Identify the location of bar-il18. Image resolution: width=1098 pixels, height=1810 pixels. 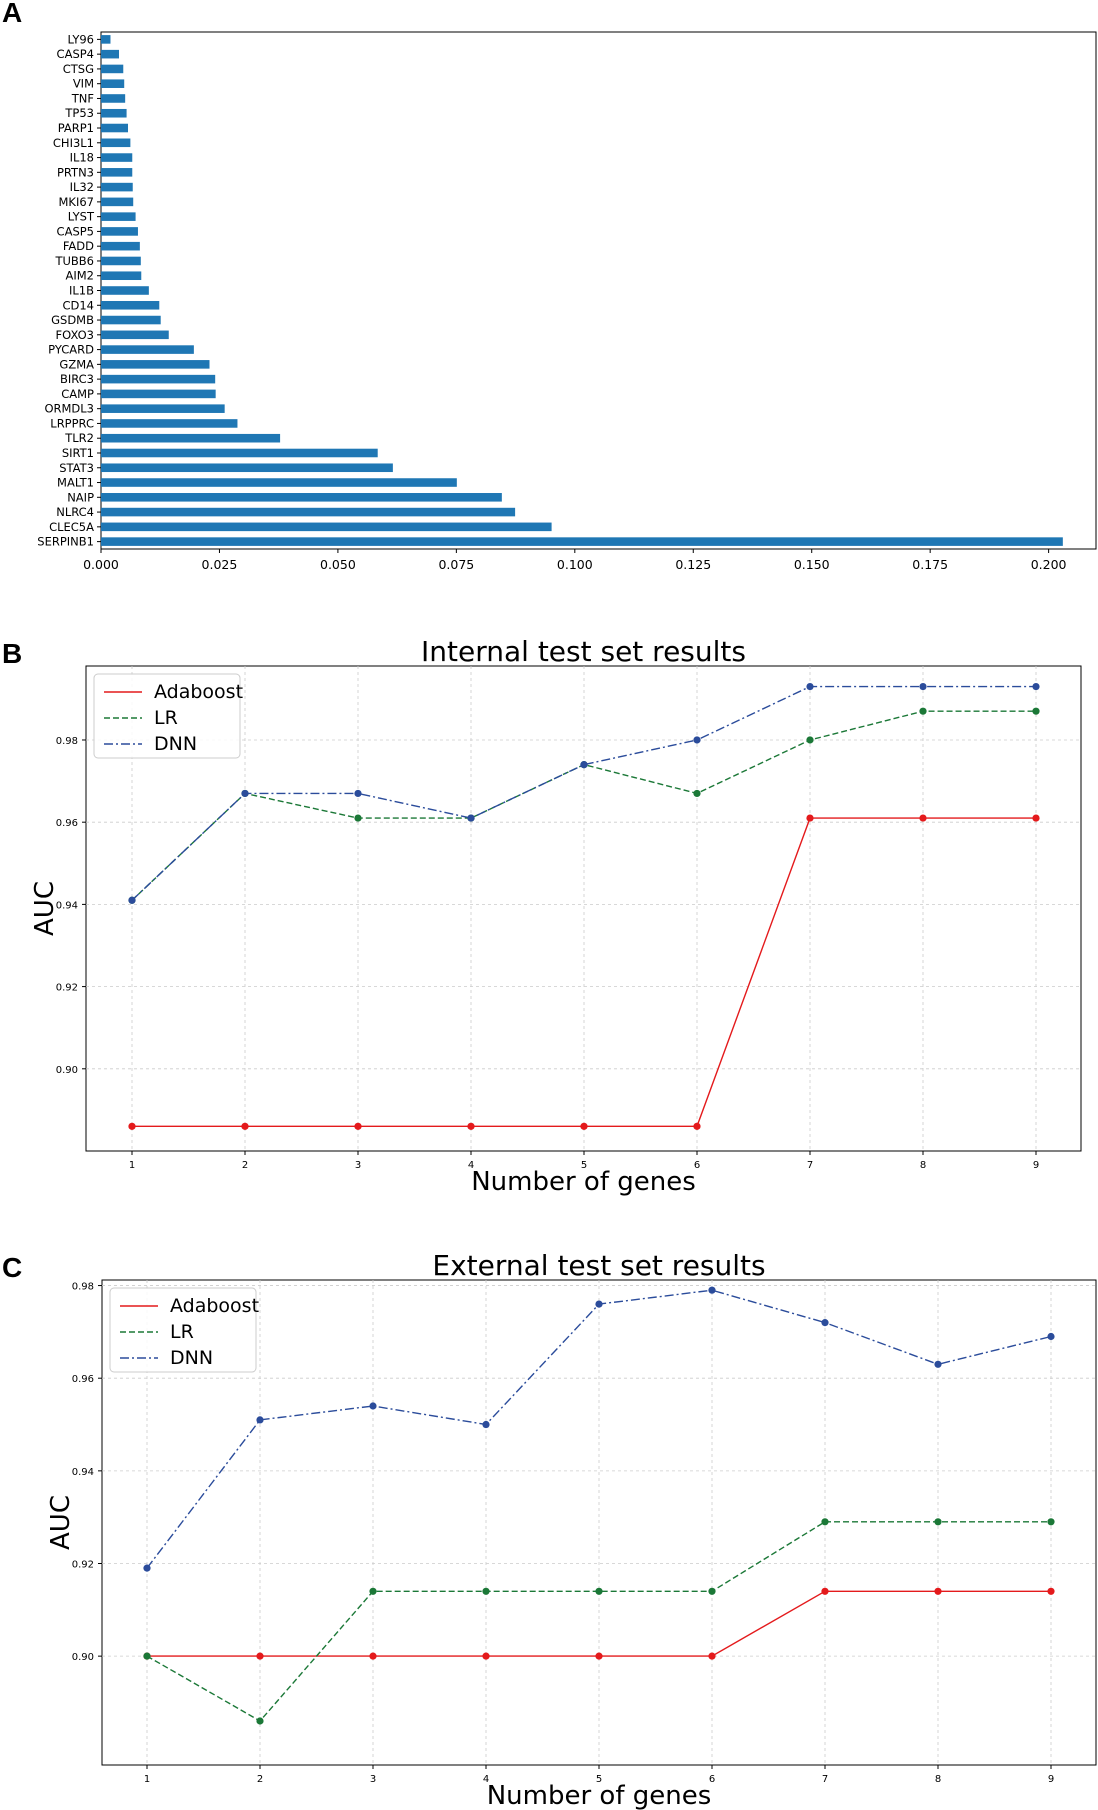
(117, 157).